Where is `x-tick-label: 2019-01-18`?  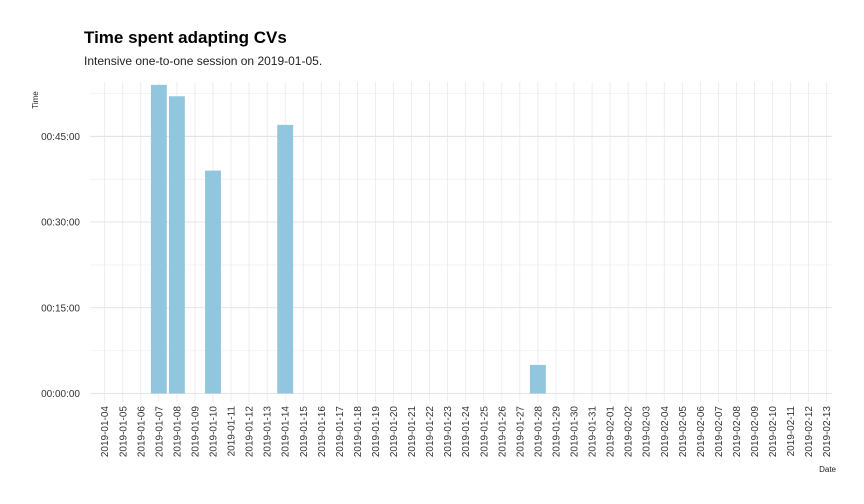 x-tick-label: 2019-01-18 is located at coordinates (358, 432).